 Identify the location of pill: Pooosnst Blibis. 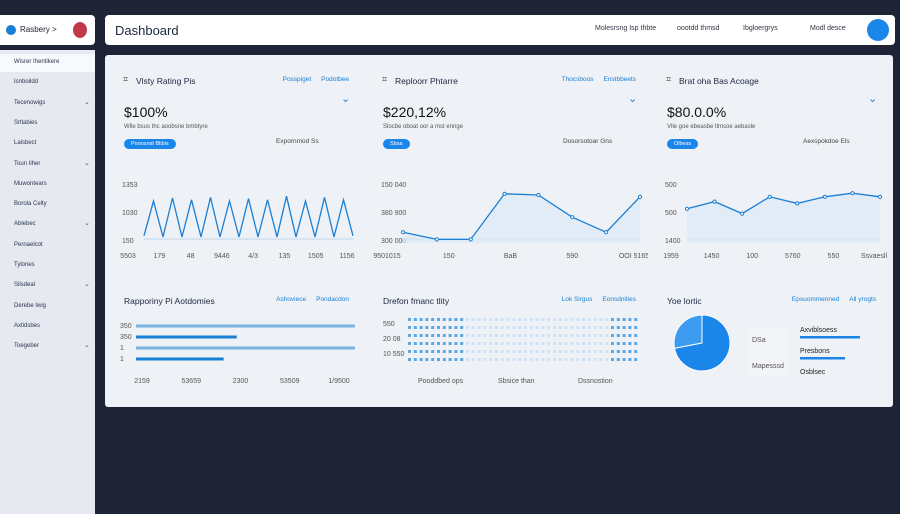
(150, 144).